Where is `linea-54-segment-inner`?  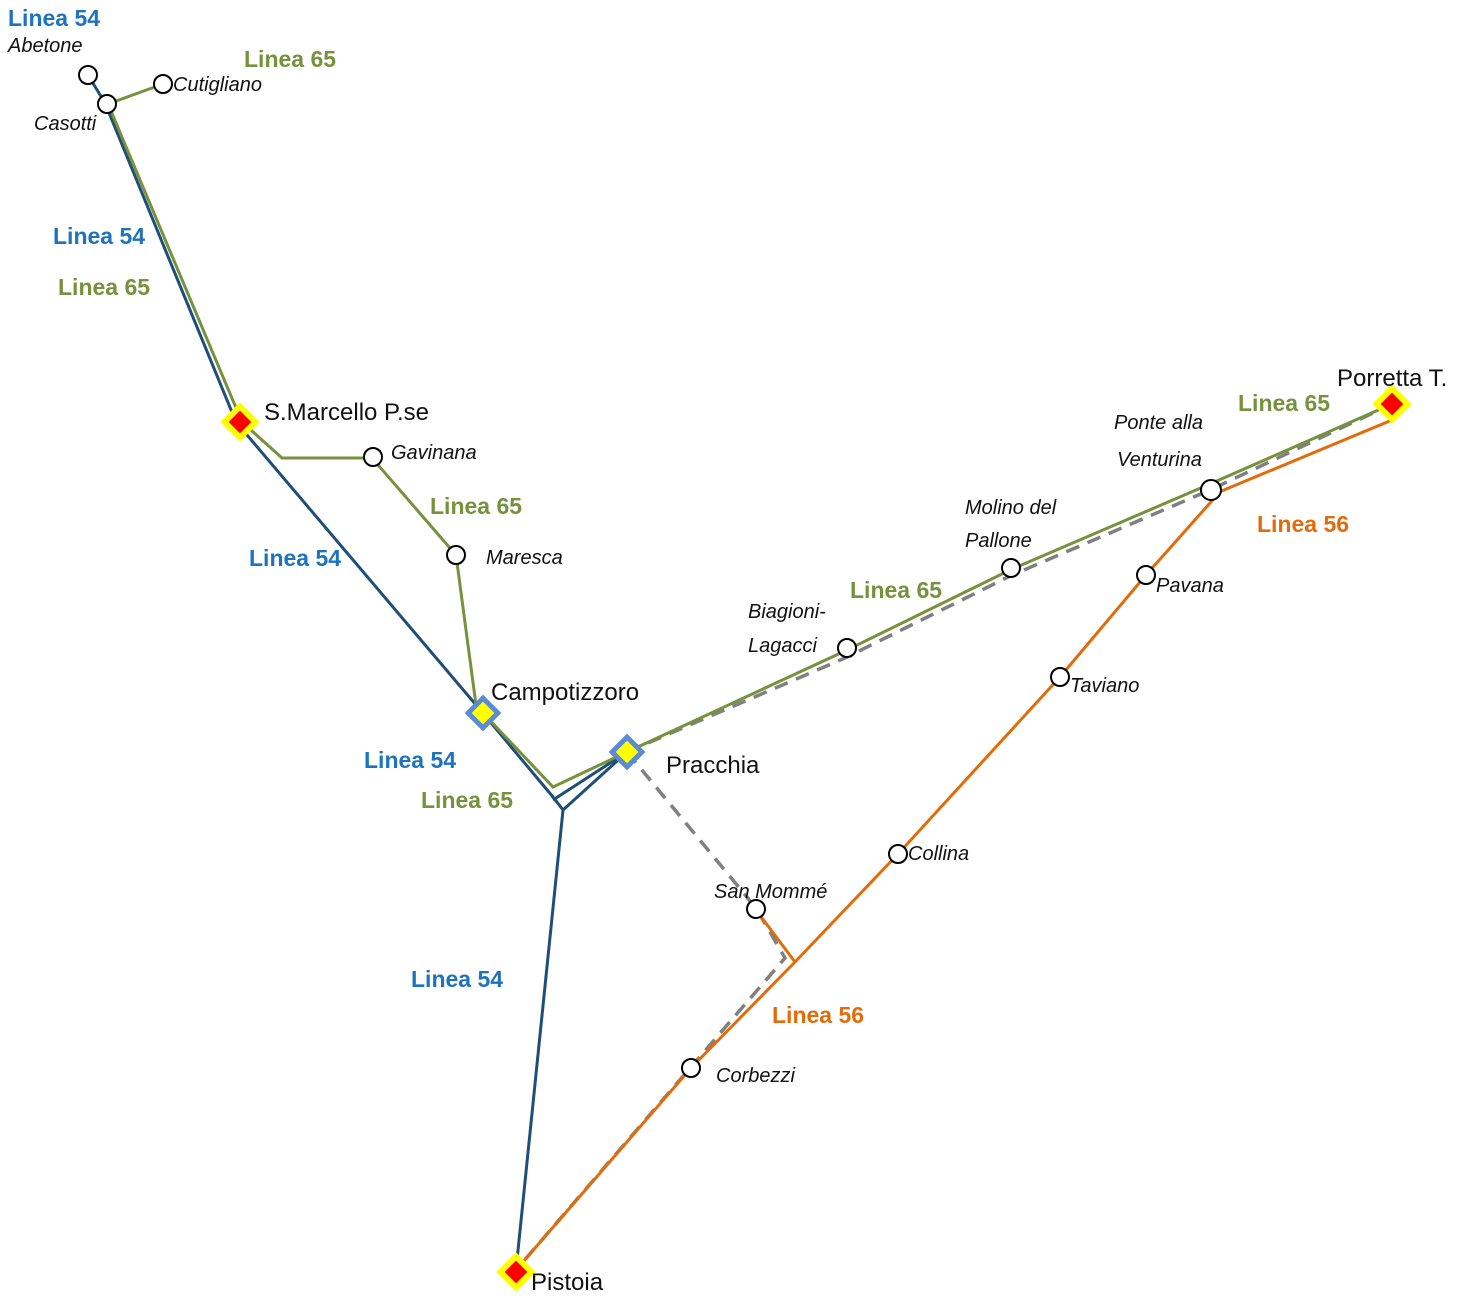 linea-54-segment-inner is located at coordinates (590, 776).